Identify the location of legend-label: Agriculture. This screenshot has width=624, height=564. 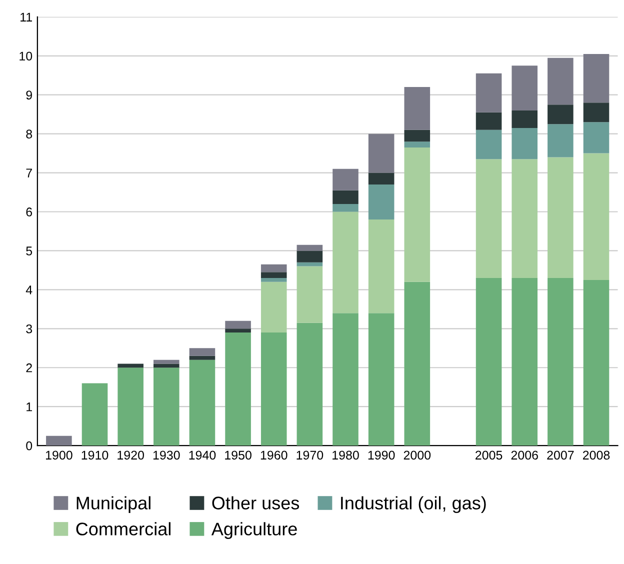
(254, 530).